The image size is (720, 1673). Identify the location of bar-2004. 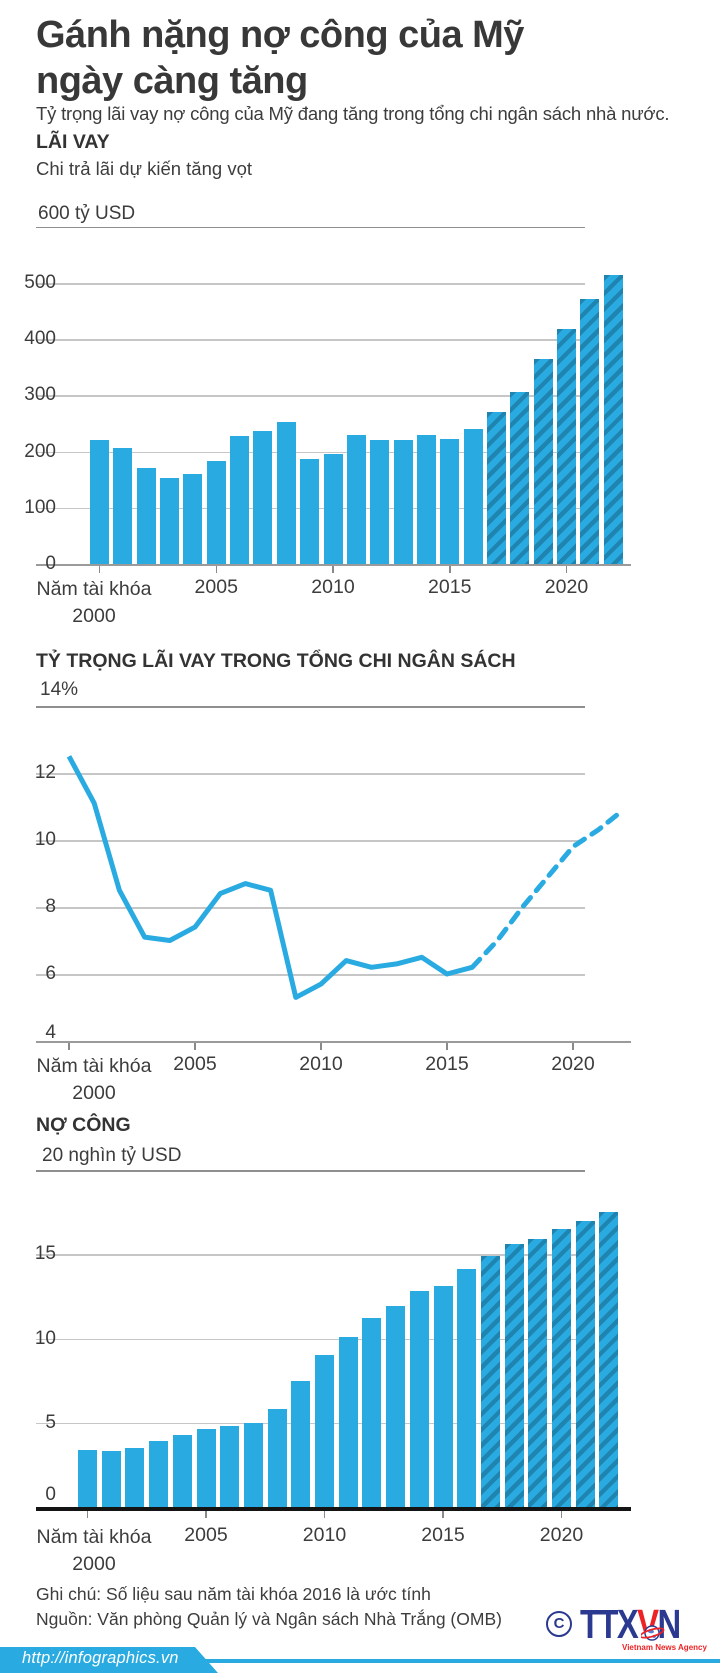
(193, 519).